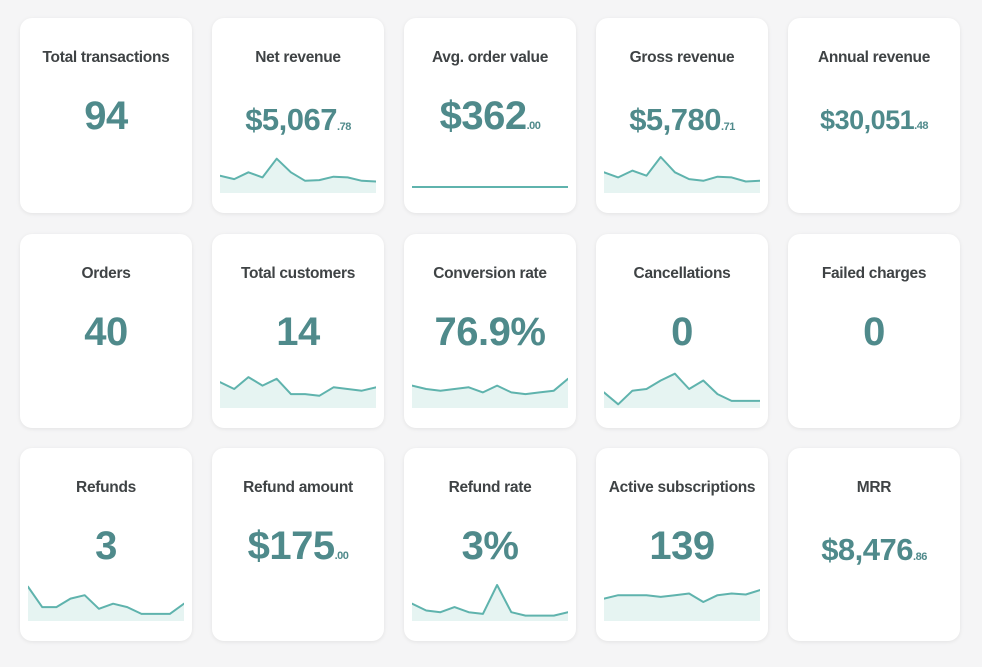  What do you see at coordinates (874, 273) in the screenshot?
I see `metric-title: Failed charges` at bounding box center [874, 273].